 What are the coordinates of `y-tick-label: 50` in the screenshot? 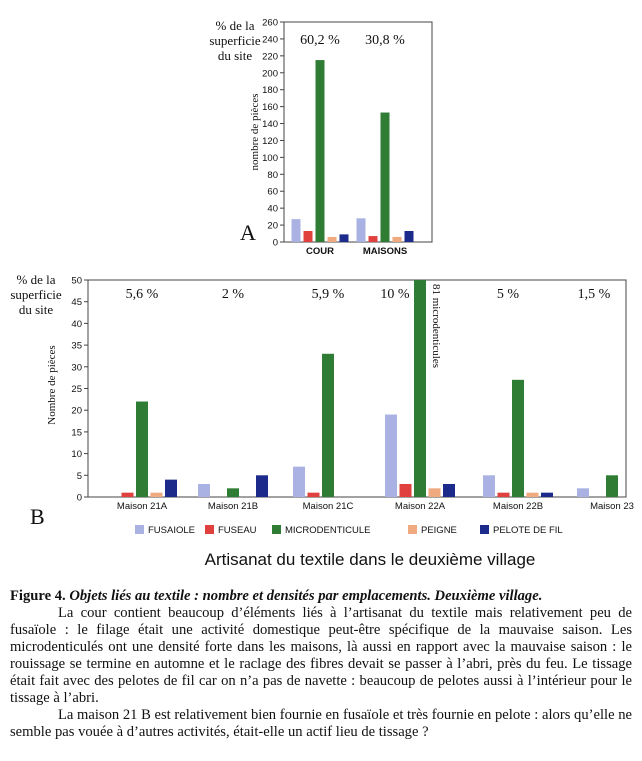 It's located at (76, 281).